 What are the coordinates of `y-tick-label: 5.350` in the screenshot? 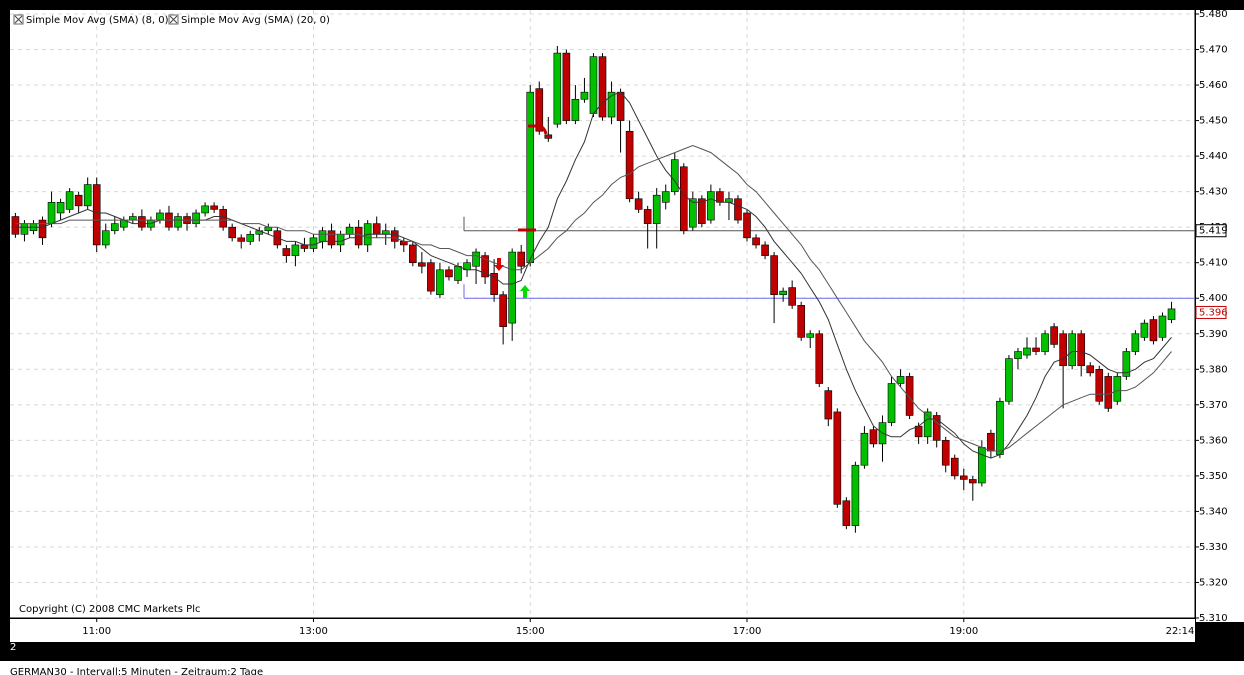 It's located at (1213, 476).